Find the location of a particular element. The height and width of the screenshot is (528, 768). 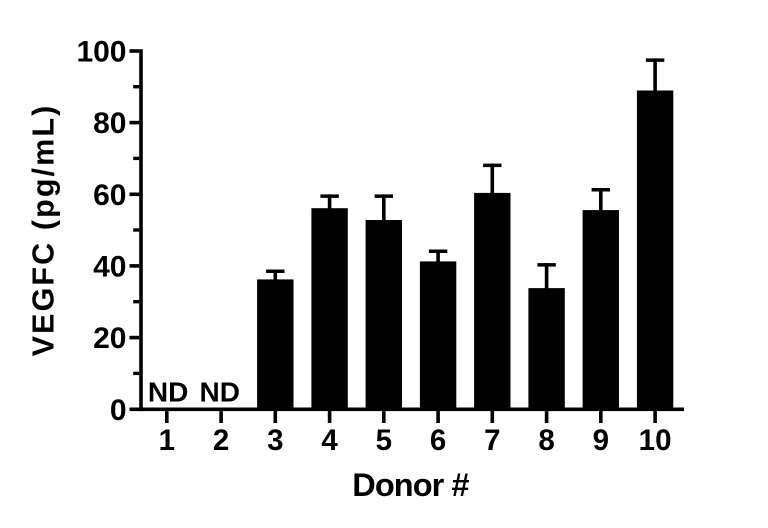

svg-text: 9 is located at coordinates (601, 440).